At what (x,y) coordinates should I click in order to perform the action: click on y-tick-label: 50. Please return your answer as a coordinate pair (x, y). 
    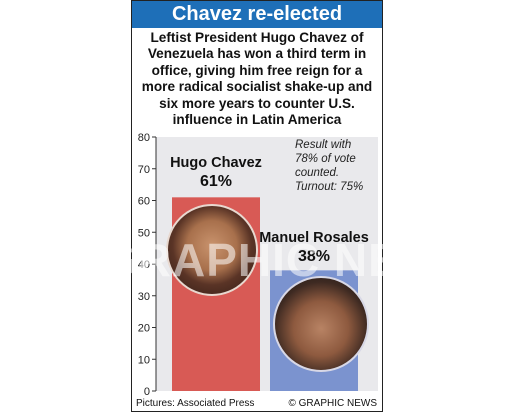
    Looking at the image, I should click on (144, 233).